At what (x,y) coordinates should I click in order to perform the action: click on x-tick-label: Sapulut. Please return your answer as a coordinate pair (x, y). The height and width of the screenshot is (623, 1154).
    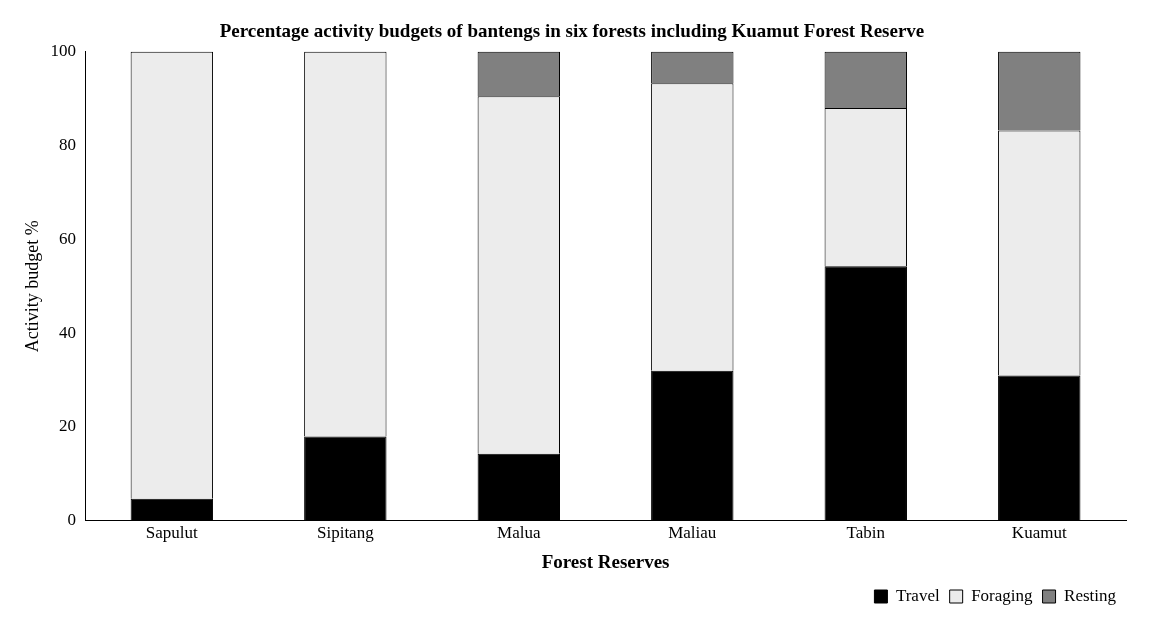
    Looking at the image, I should click on (172, 533).